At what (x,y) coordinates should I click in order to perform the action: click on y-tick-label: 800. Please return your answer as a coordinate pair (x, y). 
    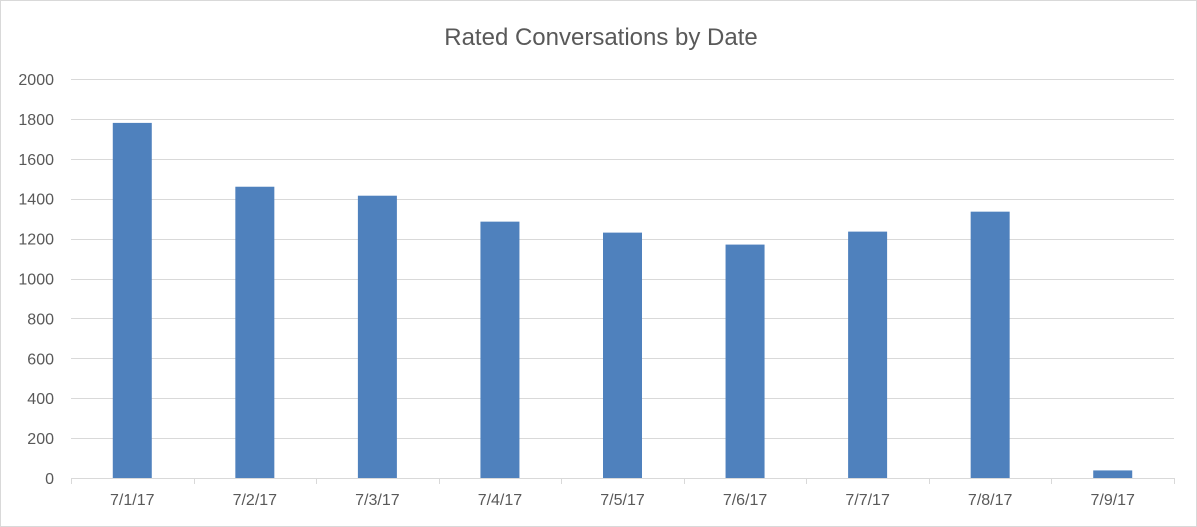
    Looking at the image, I should click on (40, 319).